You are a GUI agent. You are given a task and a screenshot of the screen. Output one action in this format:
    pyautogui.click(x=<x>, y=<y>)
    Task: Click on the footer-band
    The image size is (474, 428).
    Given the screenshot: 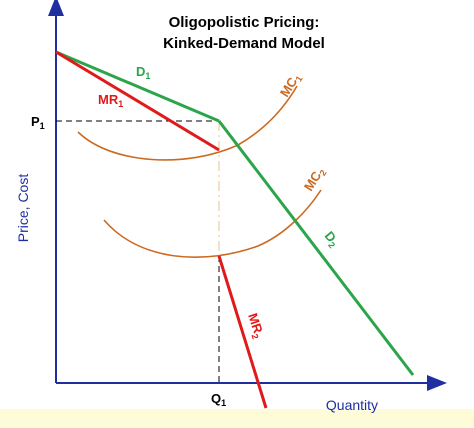 What is the action you would take?
    pyautogui.click(x=237, y=418)
    